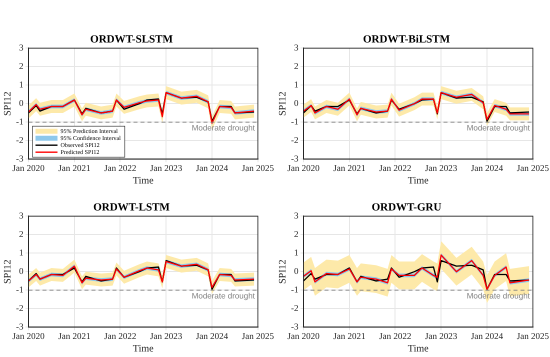 This screenshot has width=550, height=357. Describe the element at coordinates (132, 39) in the screenshot. I see `chart-title: ORDWT-SLSTM` at that location.